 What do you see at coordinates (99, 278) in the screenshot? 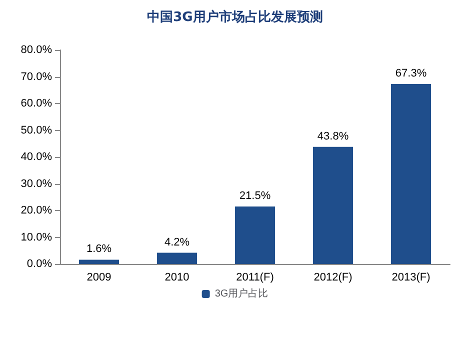
I see `x-tick-label: 2009` at bounding box center [99, 278].